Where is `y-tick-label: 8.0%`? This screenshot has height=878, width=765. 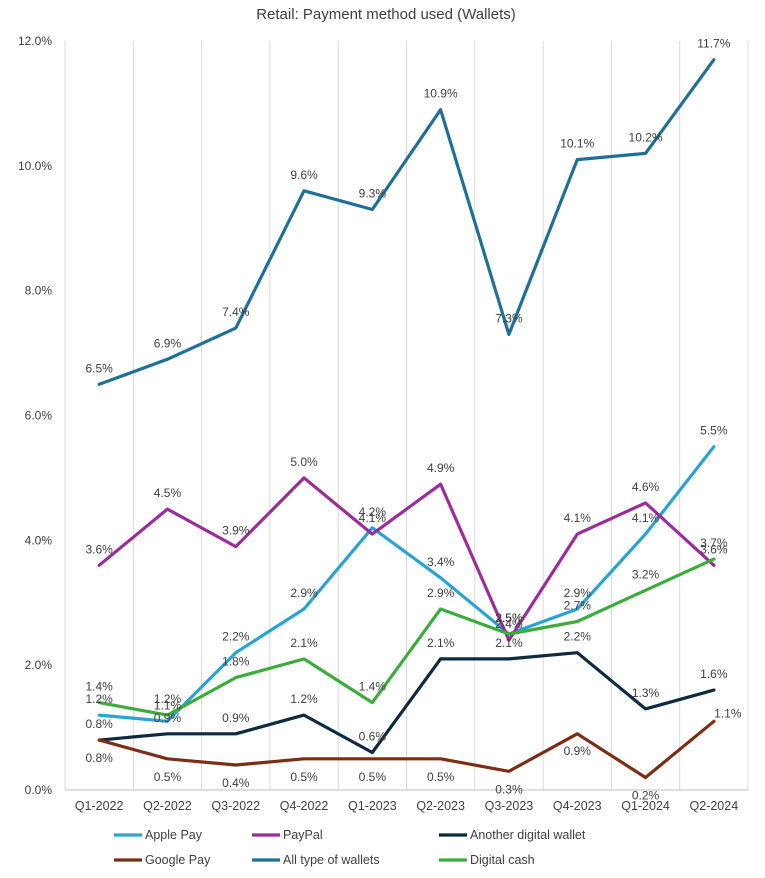
y-tick-label: 8.0% is located at coordinates (39, 291).